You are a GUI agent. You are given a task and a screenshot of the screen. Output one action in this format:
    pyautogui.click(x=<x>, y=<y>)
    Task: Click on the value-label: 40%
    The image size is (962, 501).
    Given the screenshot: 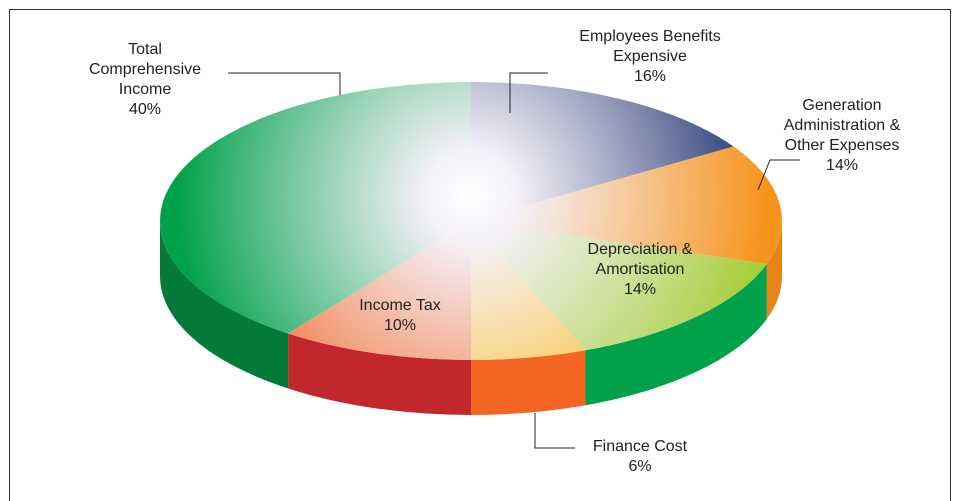 What is the action you would take?
    pyautogui.click(x=145, y=109)
    